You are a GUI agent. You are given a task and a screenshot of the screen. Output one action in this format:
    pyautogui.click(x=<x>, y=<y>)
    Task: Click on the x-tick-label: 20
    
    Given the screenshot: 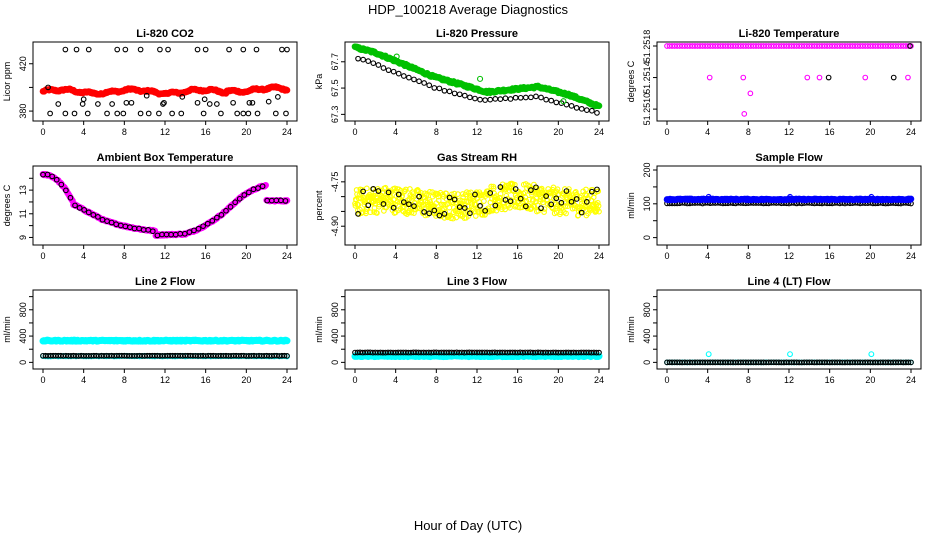 What is the action you would take?
    pyautogui.click(x=870, y=380)
    